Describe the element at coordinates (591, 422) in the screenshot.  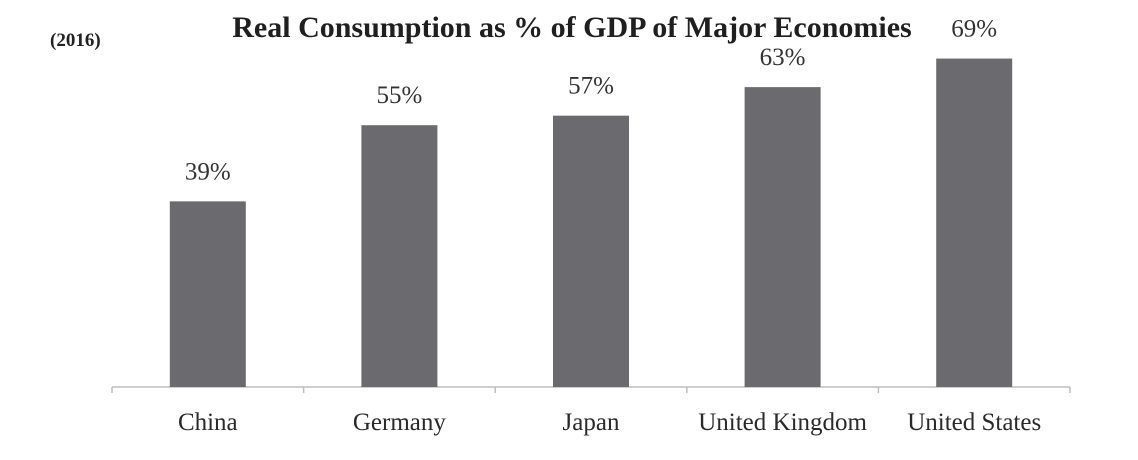
I see `x-tick-label: Japan` at that location.